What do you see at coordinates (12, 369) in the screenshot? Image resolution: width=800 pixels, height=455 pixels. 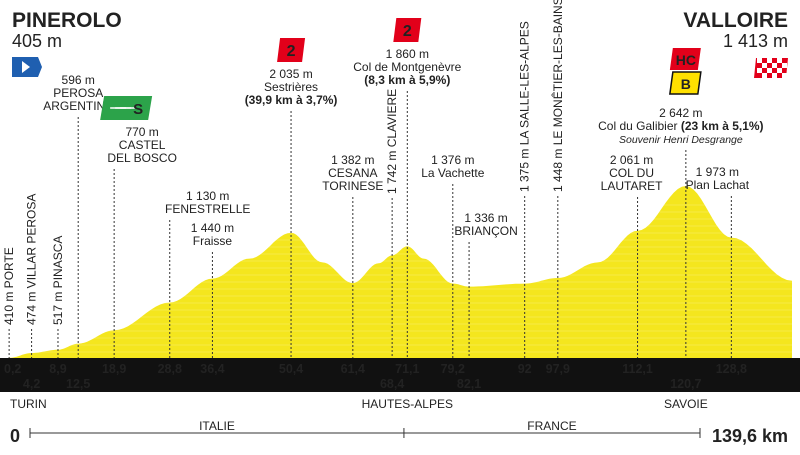 I see `km-mark-label: 0,2` at bounding box center [12, 369].